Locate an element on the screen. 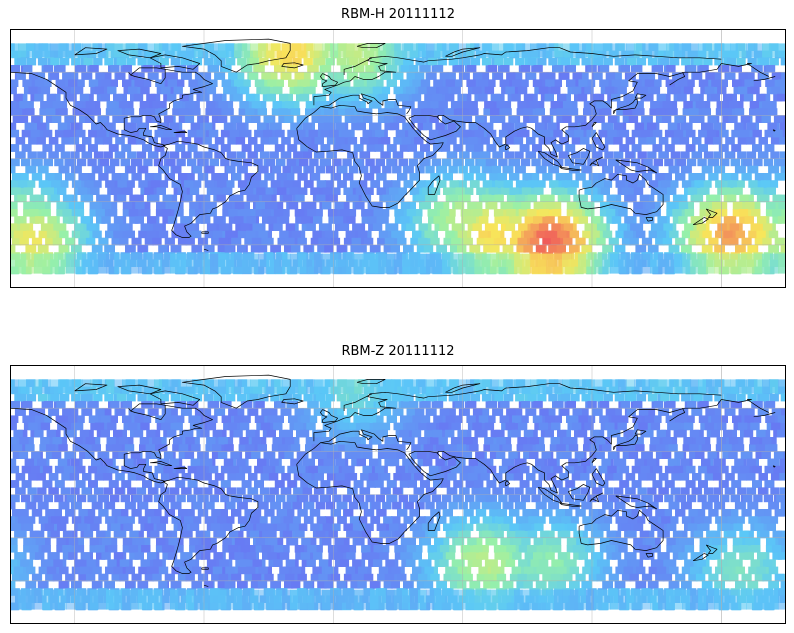 The width and height of the screenshot is (794, 633). map-title-rbm-h: RBM-H 20111112 is located at coordinates (398, 14).